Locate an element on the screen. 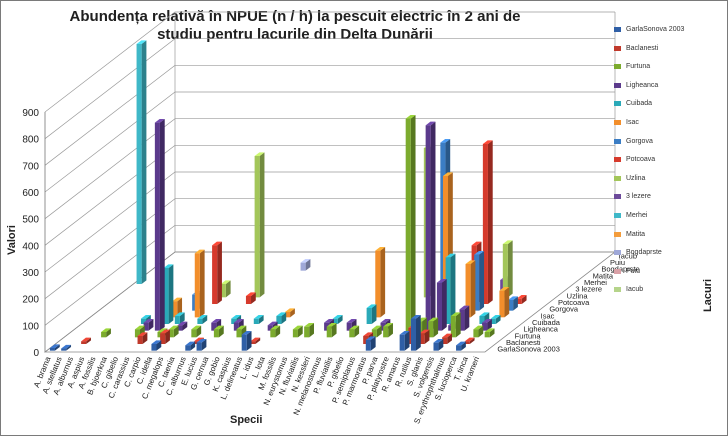 The width and height of the screenshot is (728, 436). y-tick-label: 800 is located at coordinates (30, 140).